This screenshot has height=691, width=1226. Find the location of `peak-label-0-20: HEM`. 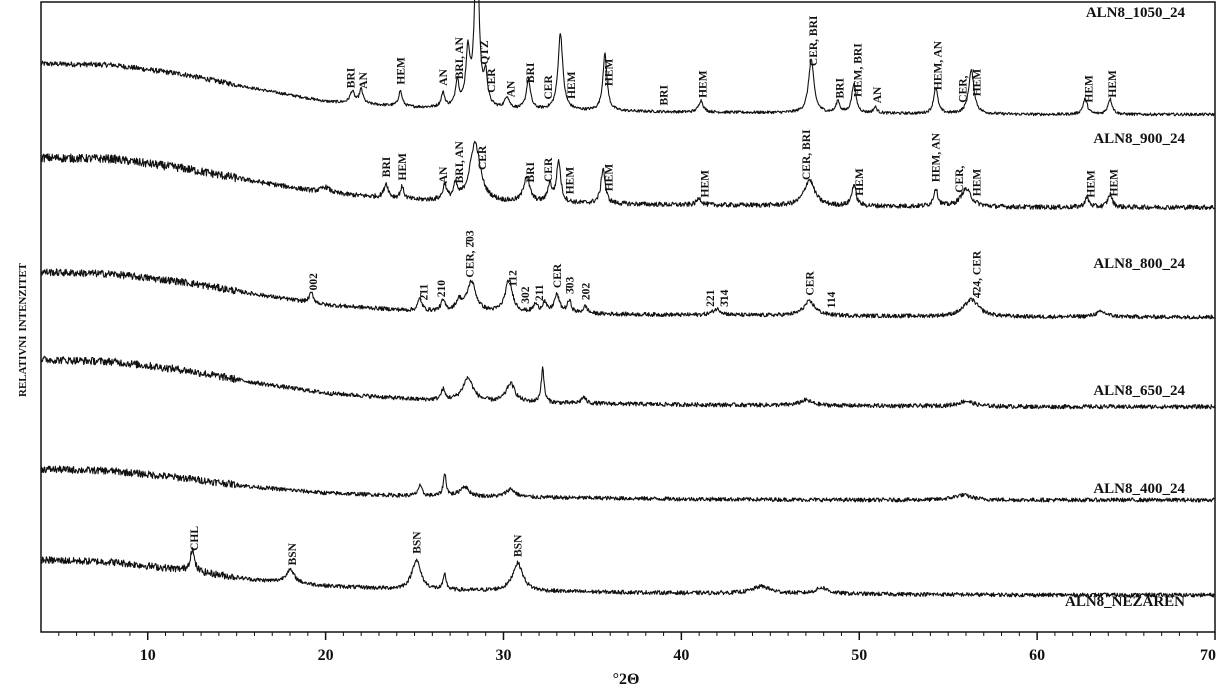

peak-label-0-20: HEM is located at coordinates (978, 83).